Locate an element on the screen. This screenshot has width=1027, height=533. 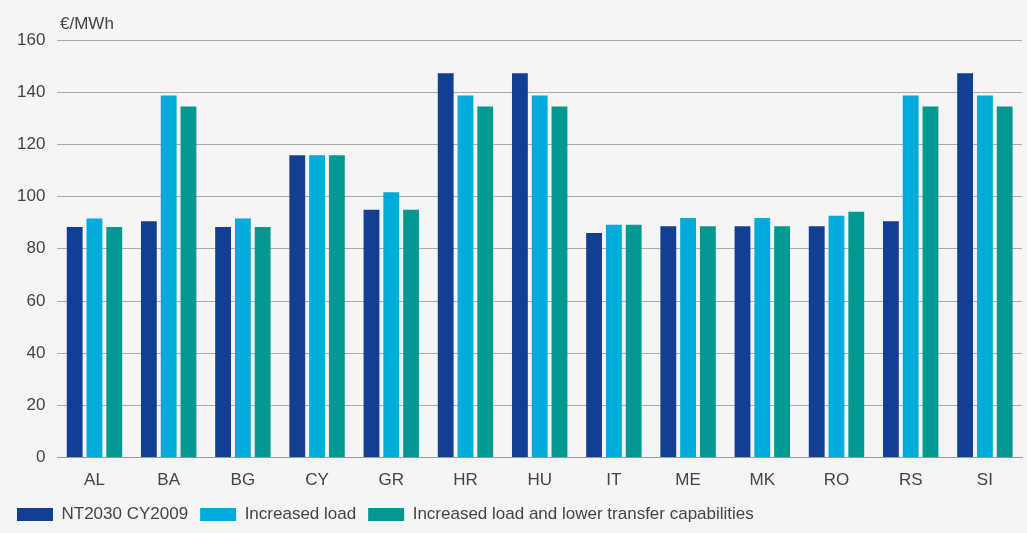
legend-label: NT2030 CY2009 is located at coordinates (125, 514).